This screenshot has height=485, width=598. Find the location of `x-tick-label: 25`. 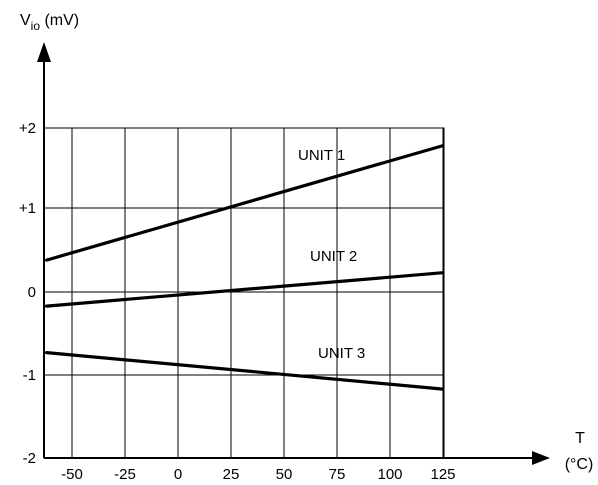

x-tick-label: 25 is located at coordinates (231, 474).